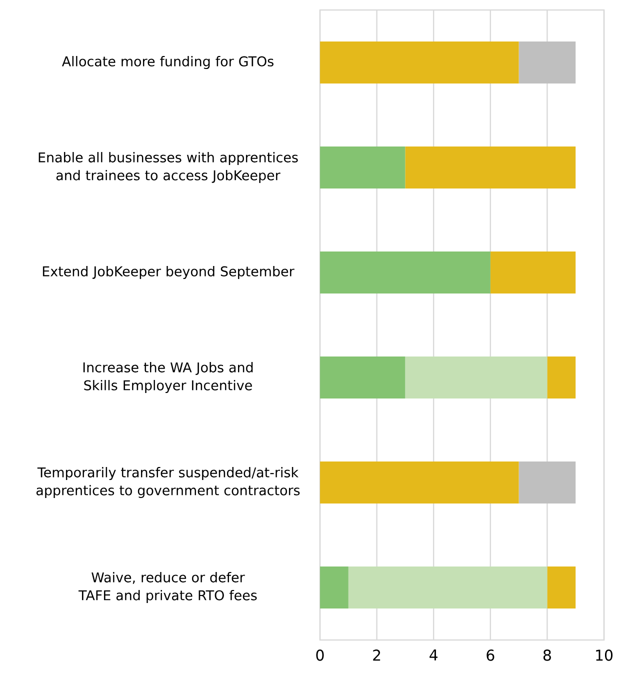 The width and height of the screenshot is (631, 678). What do you see at coordinates (168, 482) in the screenshot?
I see `y-tick-label: Temporarily transfer suspended/at-risk apprentices to government contractors` at bounding box center [168, 482].